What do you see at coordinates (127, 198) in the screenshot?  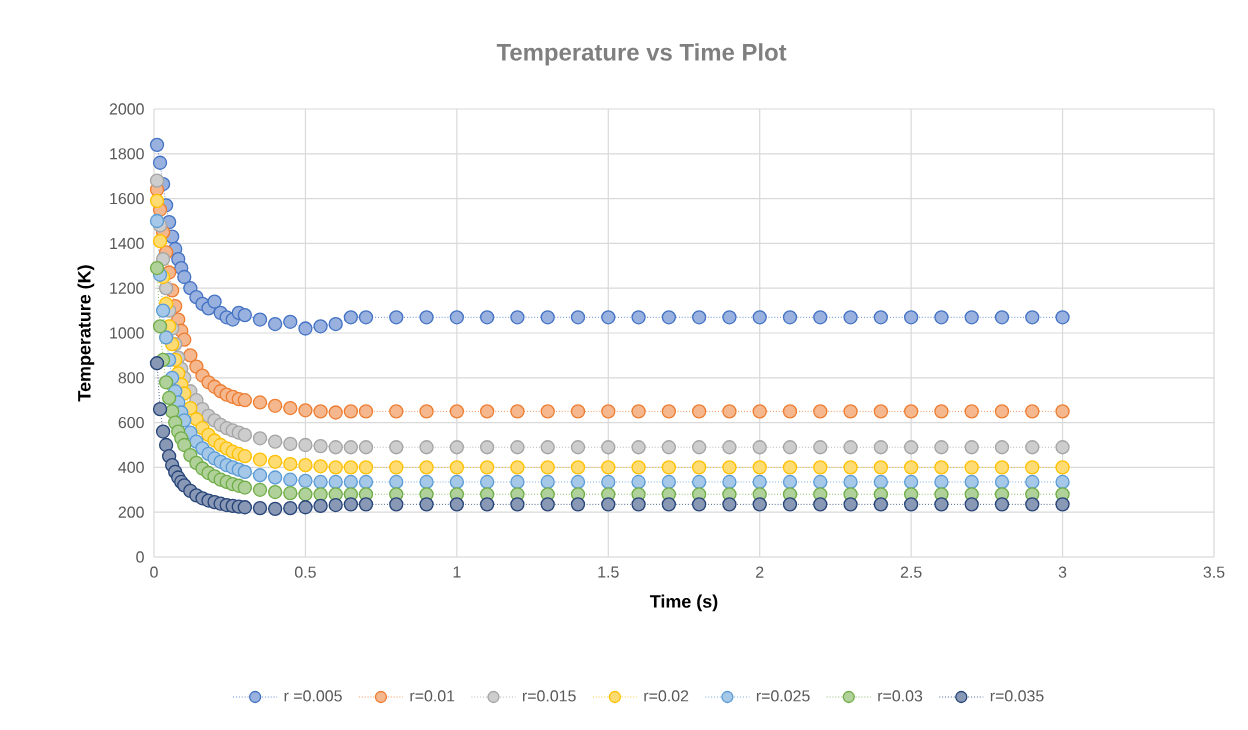 I see `y-tick-label: 1600` at bounding box center [127, 198].